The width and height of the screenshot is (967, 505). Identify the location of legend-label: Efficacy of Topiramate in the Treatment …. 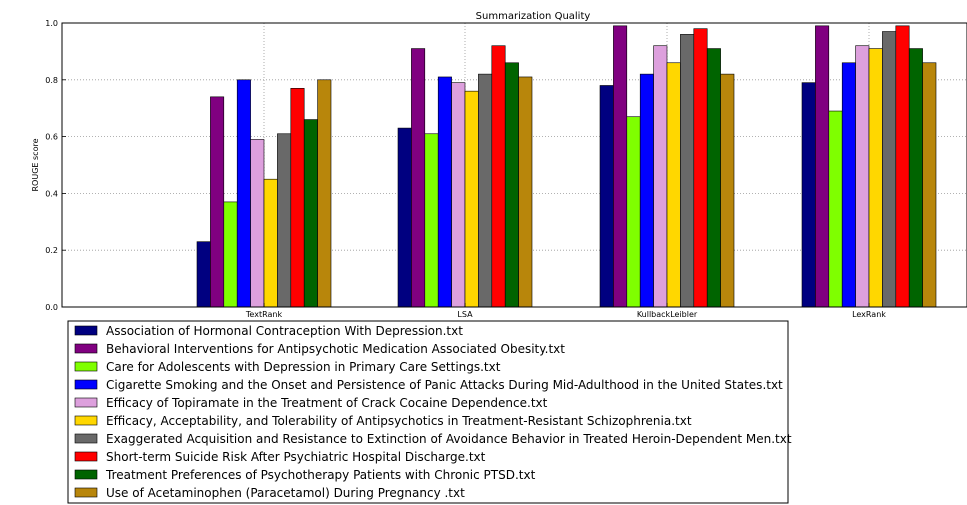
(327, 403).